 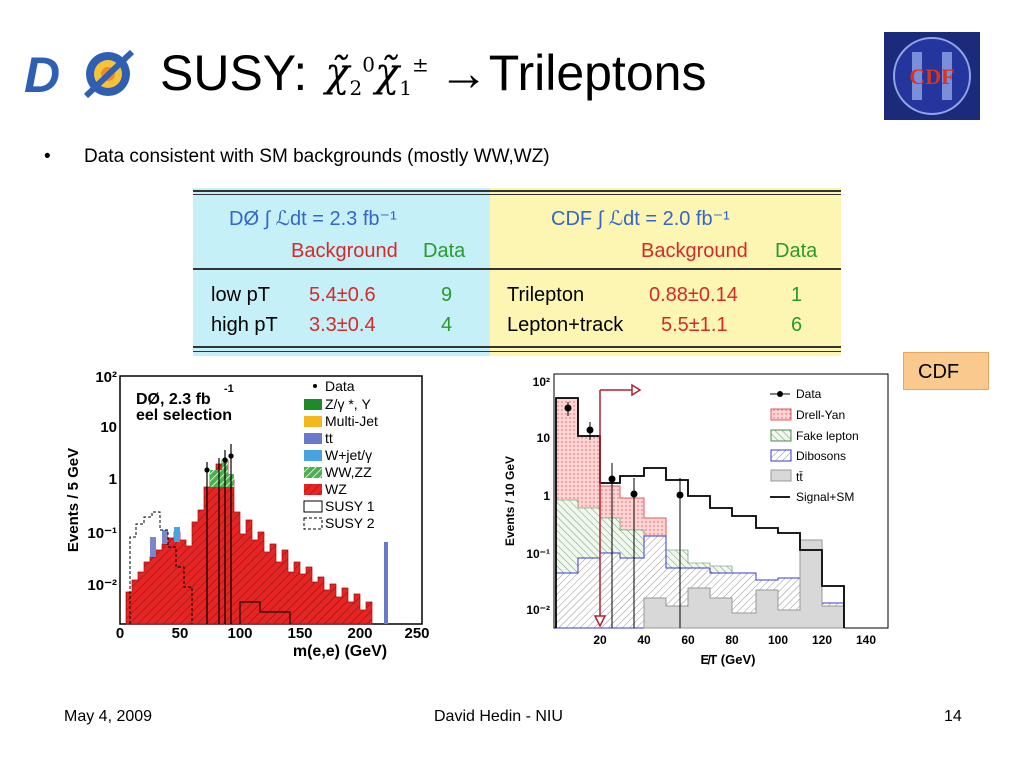 I want to click on legend-label: Drell-Yan, so click(x=820, y=415).